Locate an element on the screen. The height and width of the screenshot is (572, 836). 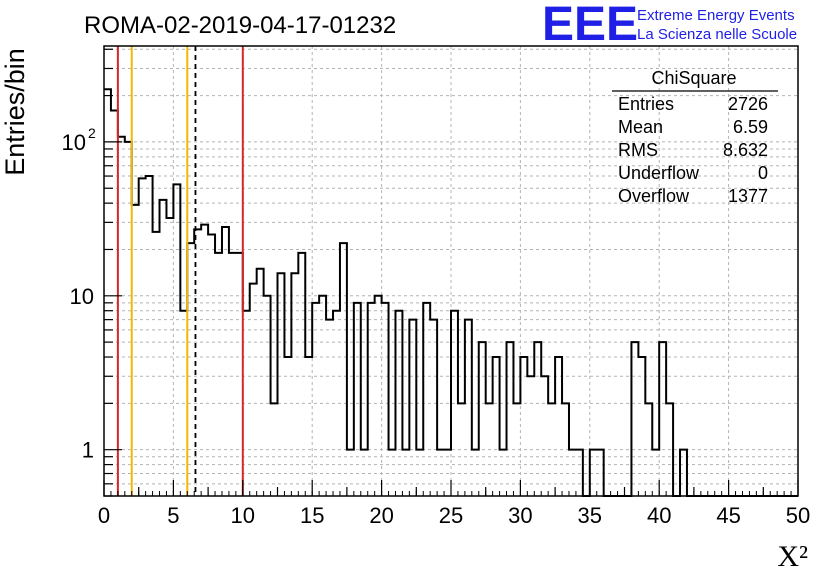
x-tick-label: 15 is located at coordinates (312, 515).